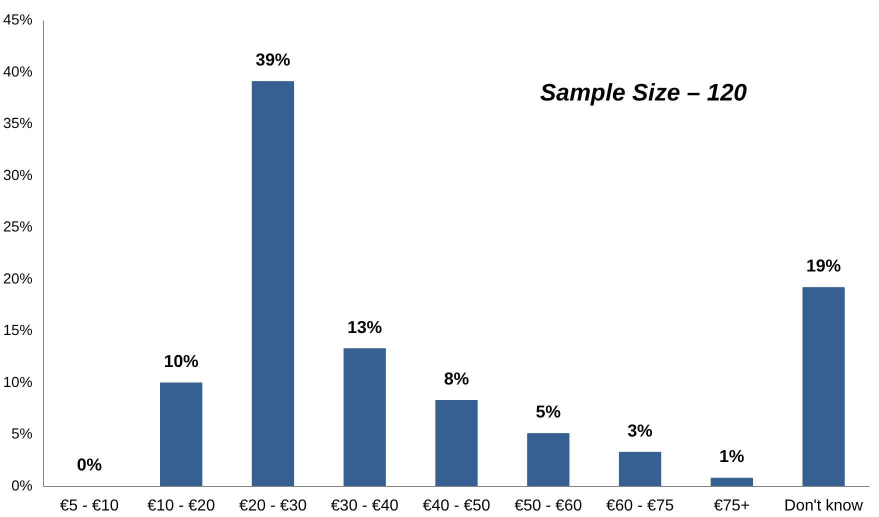 The width and height of the screenshot is (879, 517). Describe the element at coordinates (273, 60) in the screenshot. I see `data-label: 39%` at that location.